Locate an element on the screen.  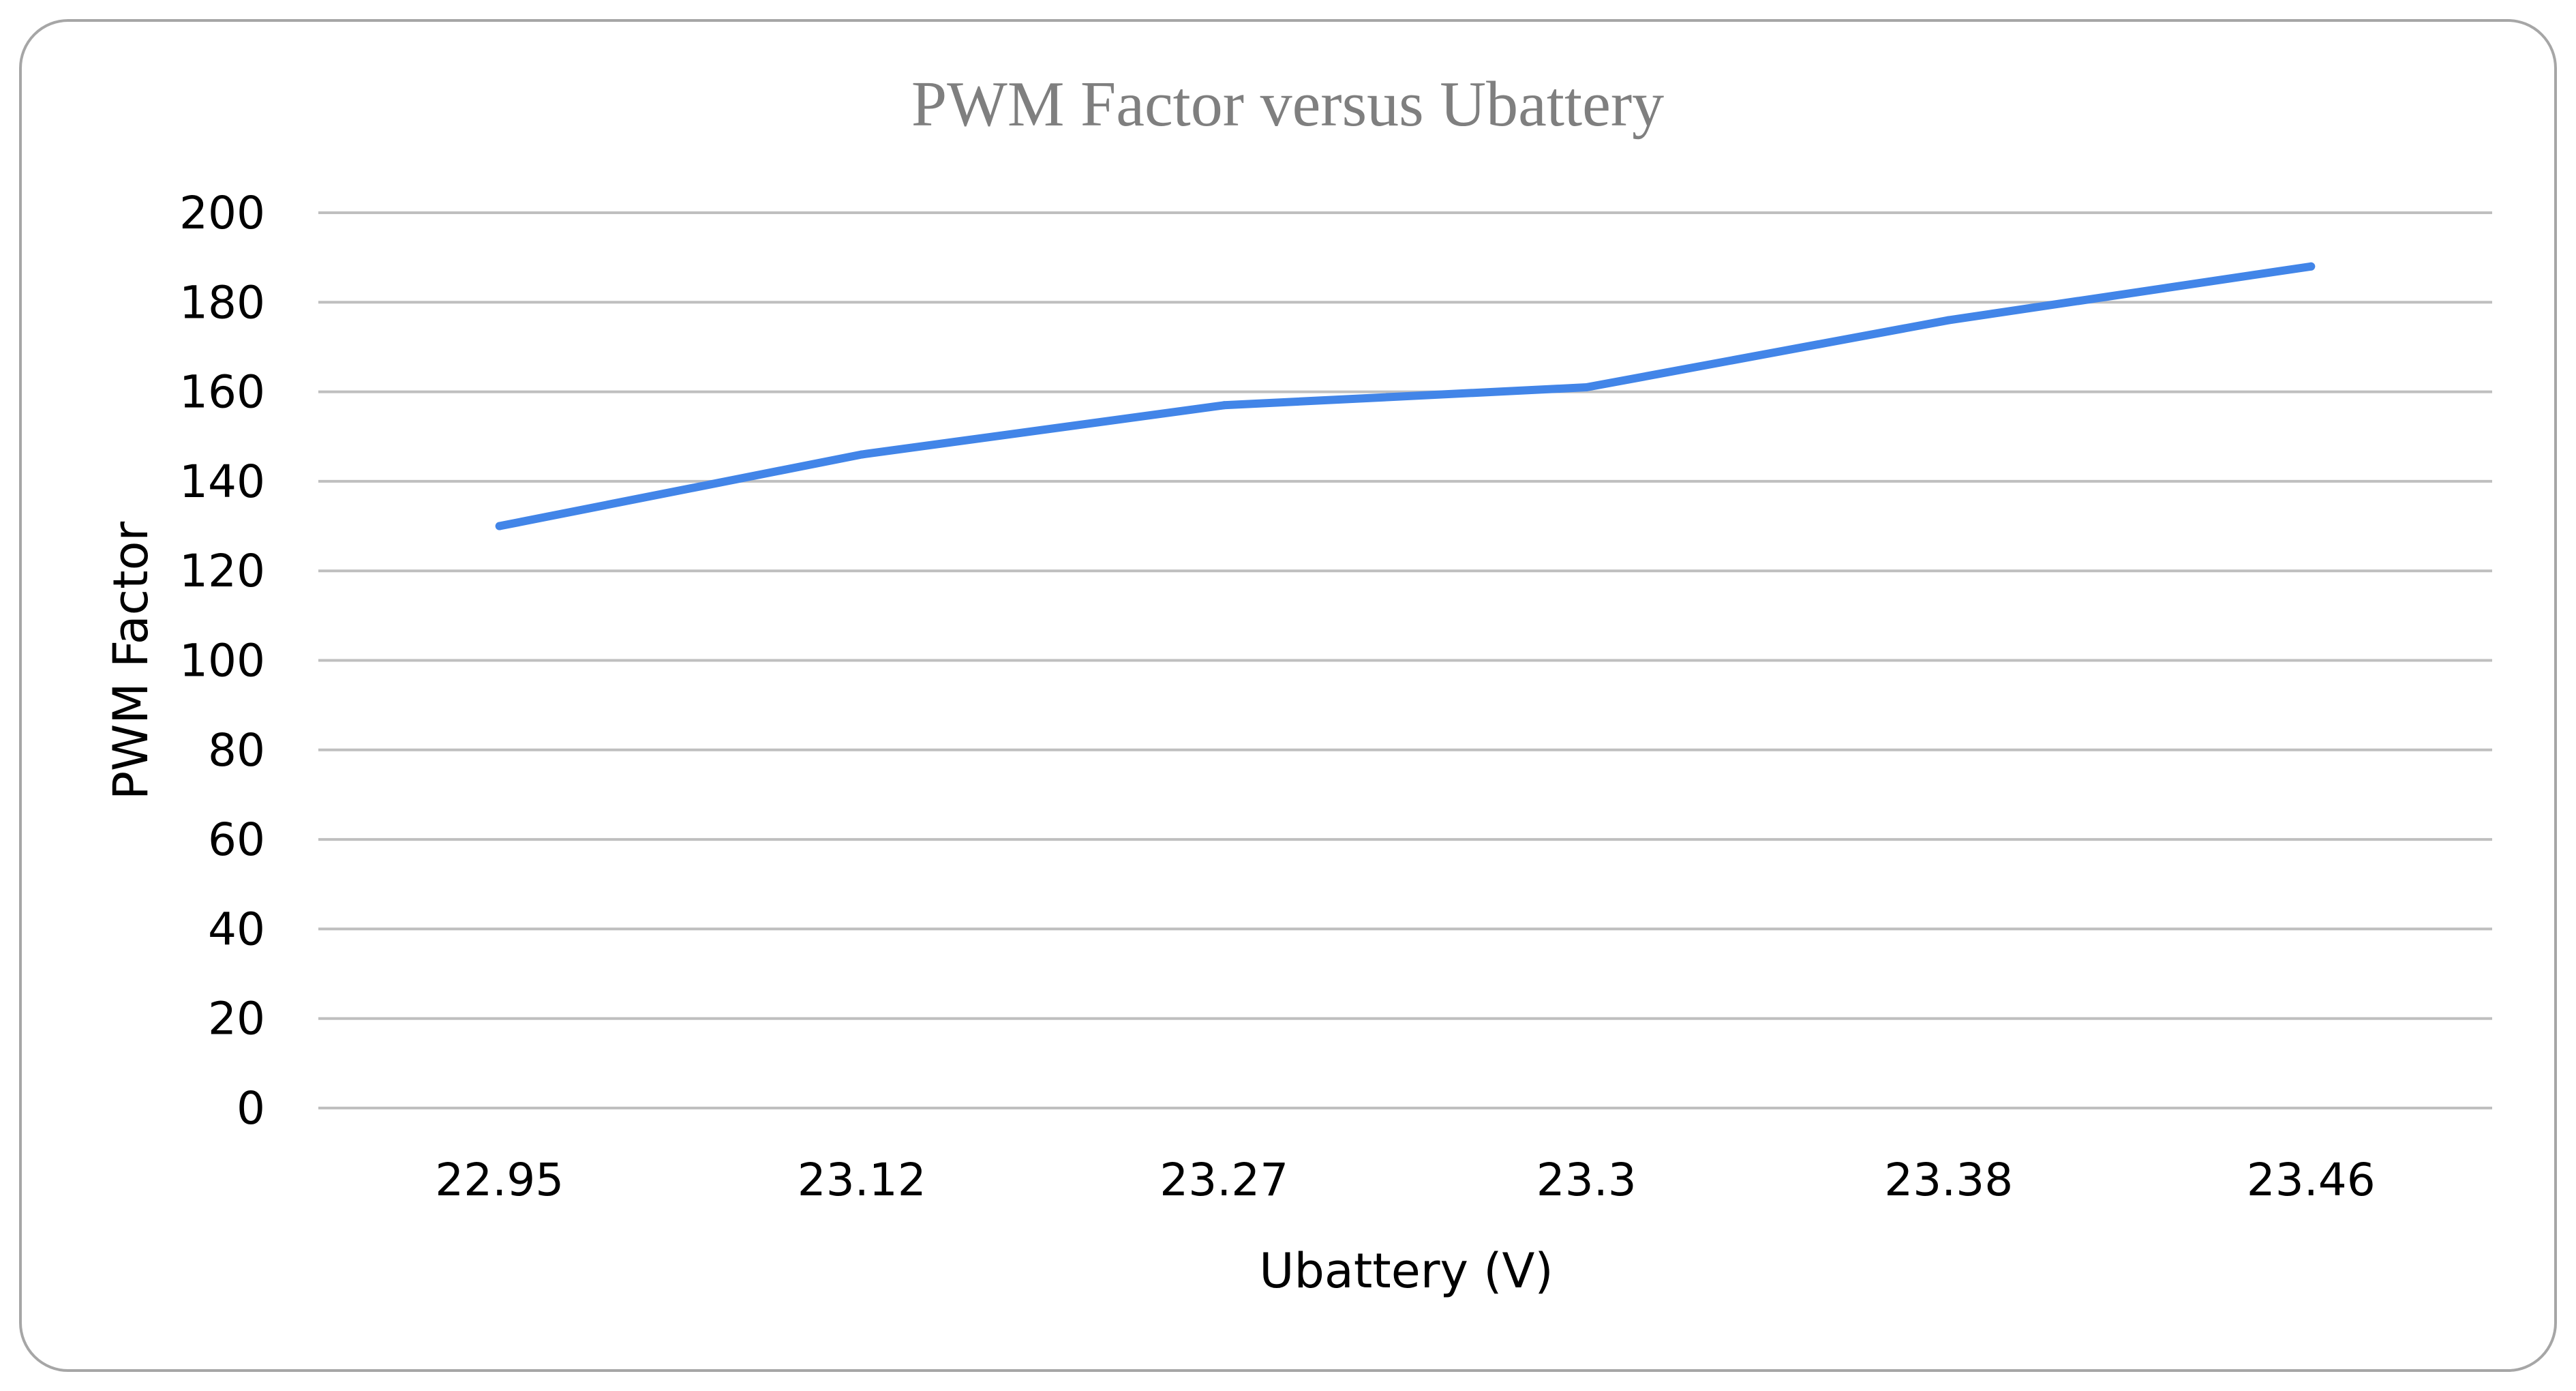
x-tick-label: 23.27 is located at coordinates (1224, 1180).